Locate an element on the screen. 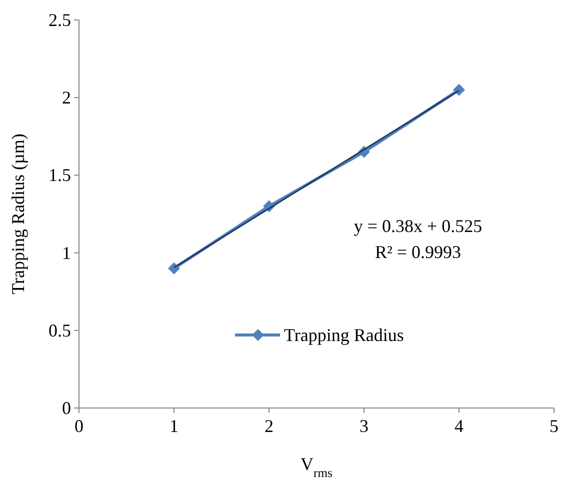 This screenshot has width=561, height=480. x-tick-label: 3 is located at coordinates (364, 426).